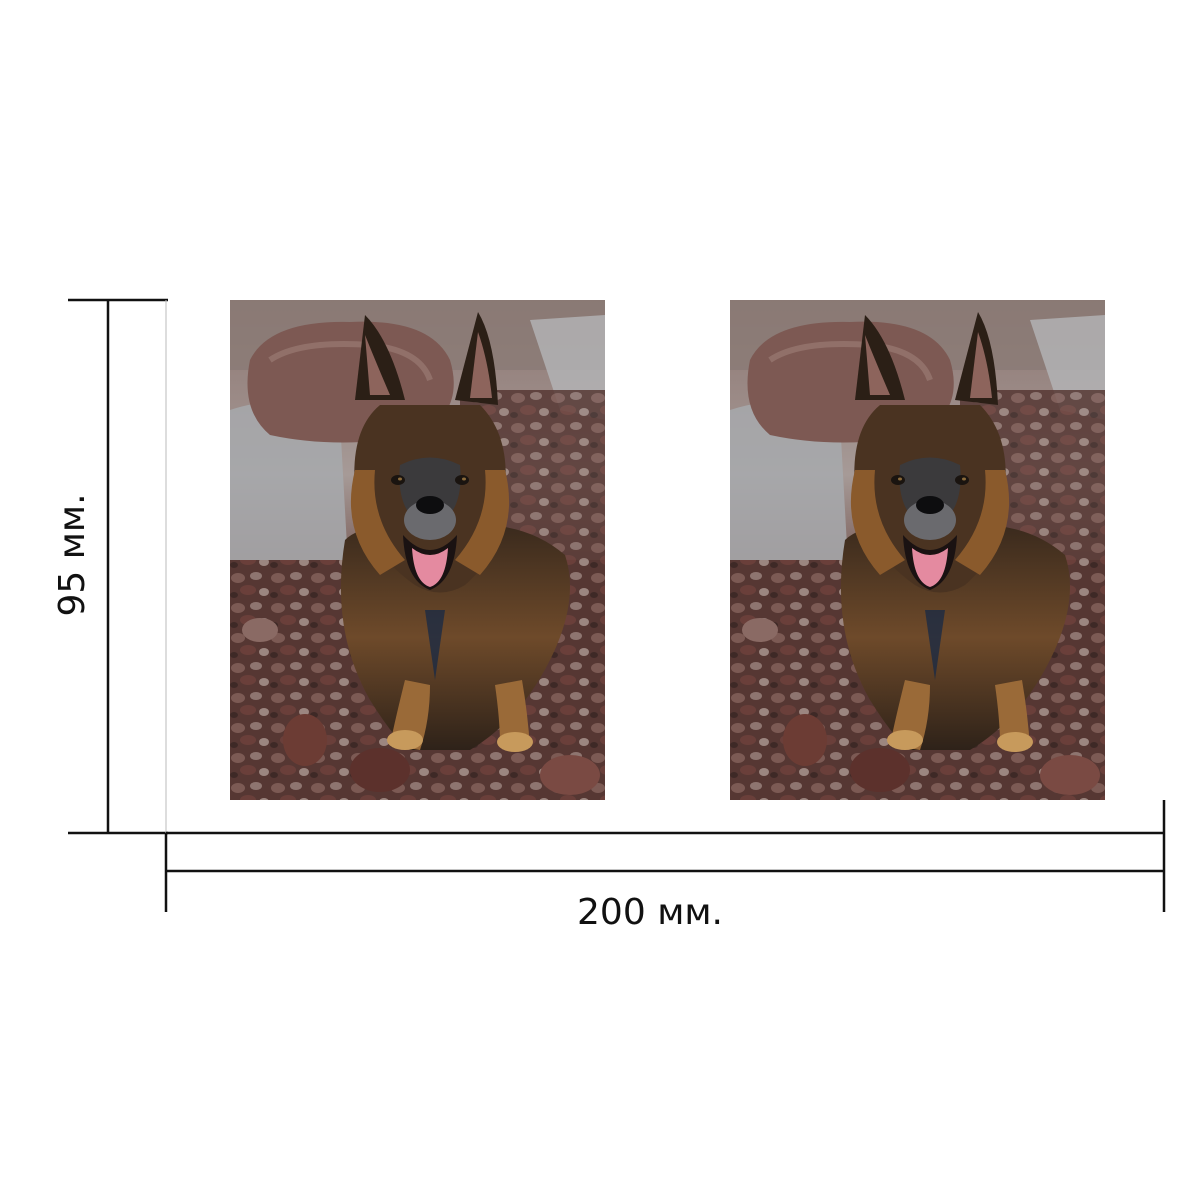 The width and height of the screenshot is (1200, 1200). What do you see at coordinates (917, 550) in the screenshot?
I see `dog-photo-right` at bounding box center [917, 550].